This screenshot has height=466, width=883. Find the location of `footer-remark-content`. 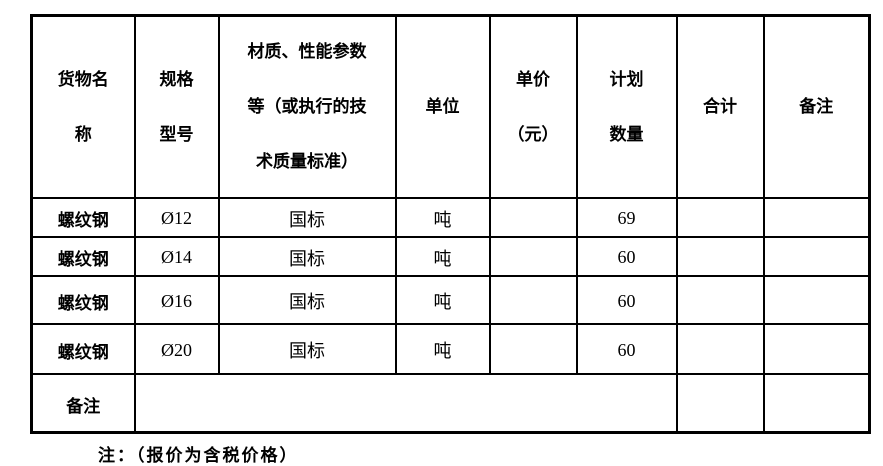

footer-remark-content is located at coordinates (405, 403).